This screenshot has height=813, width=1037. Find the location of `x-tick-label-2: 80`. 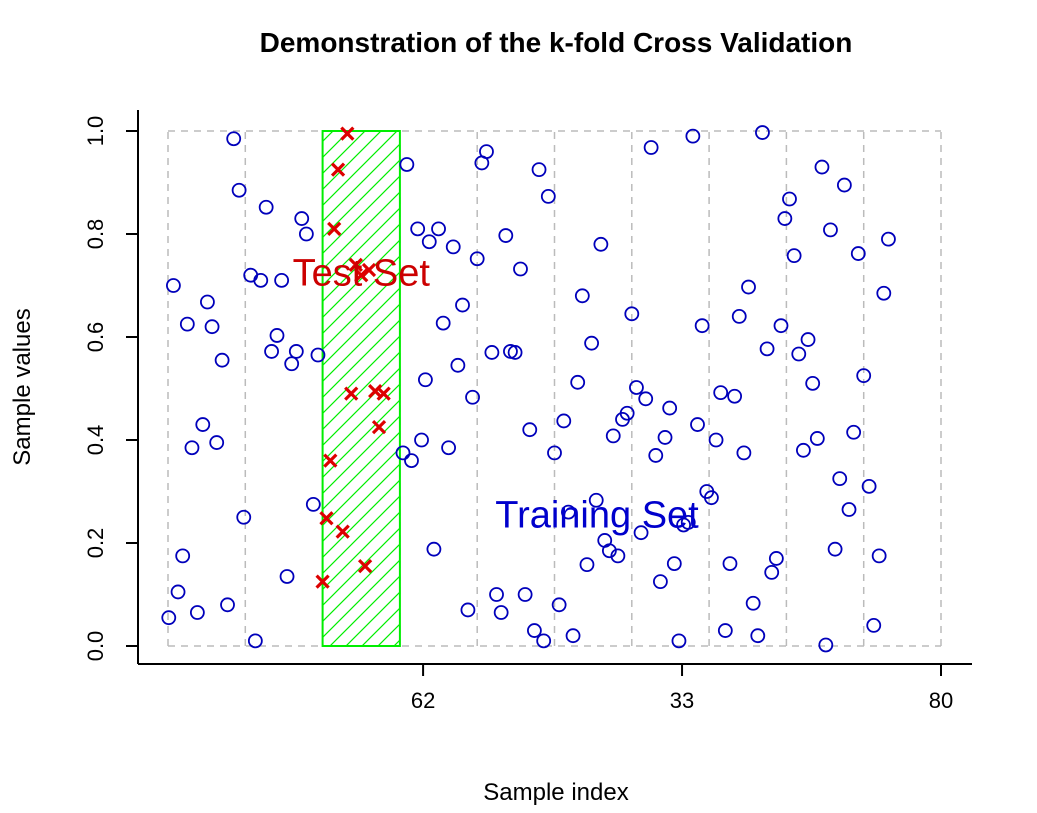

x-tick-label-2: 80 is located at coordinates (941, 700).